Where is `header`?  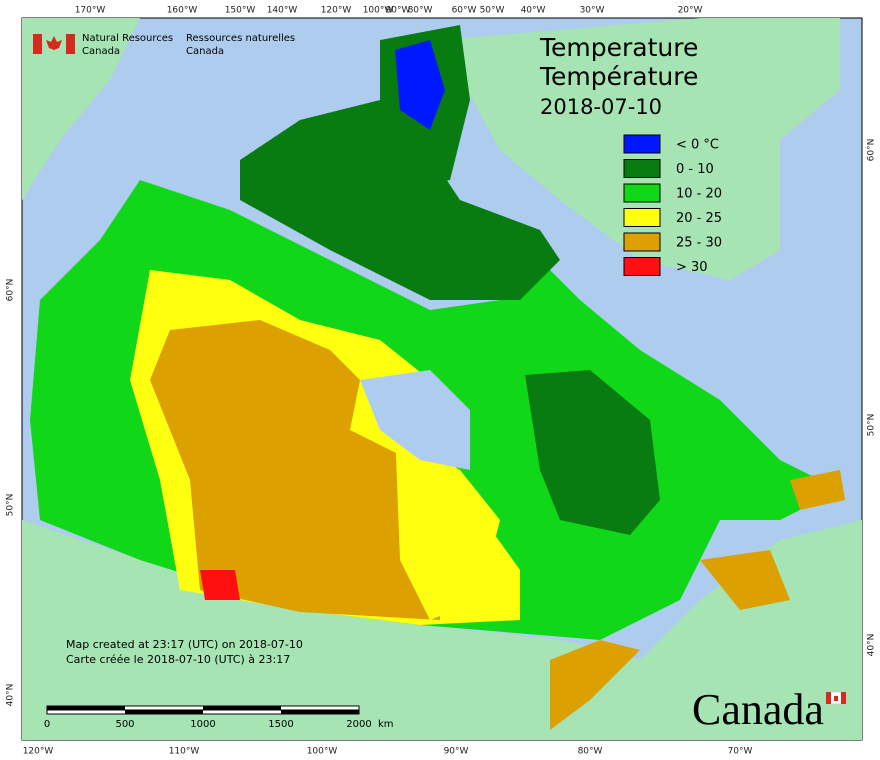
header is located at coordinates (54, 44).